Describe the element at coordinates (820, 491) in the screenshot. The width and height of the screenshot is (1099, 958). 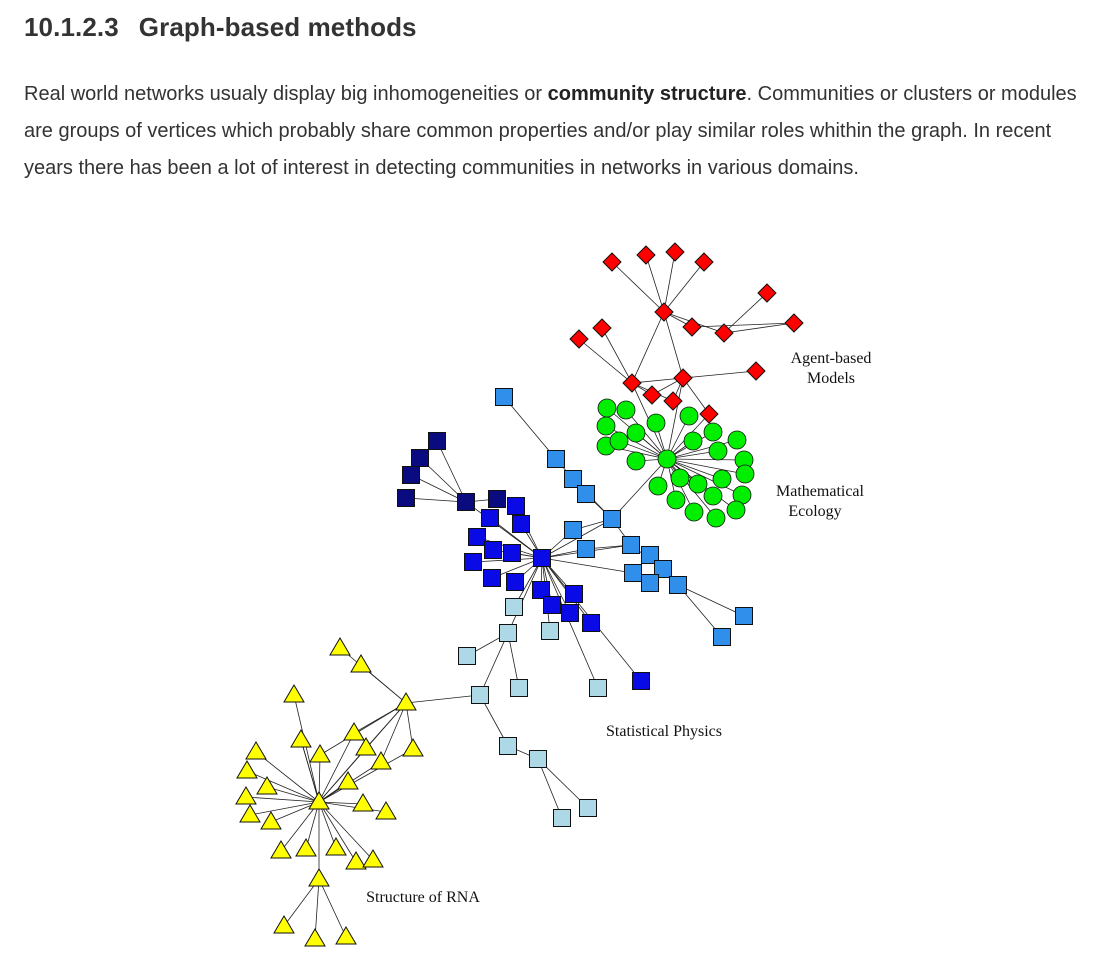
I see `label-ecology-line1: Mathematical` at that location.